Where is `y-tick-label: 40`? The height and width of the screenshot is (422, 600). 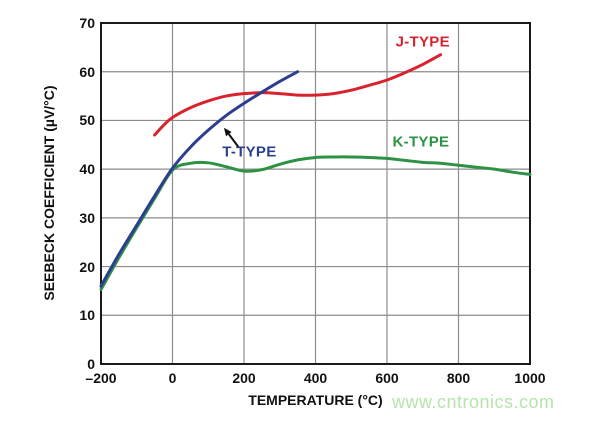 y-tick-label: 40 is located at coordinates (87, 169).